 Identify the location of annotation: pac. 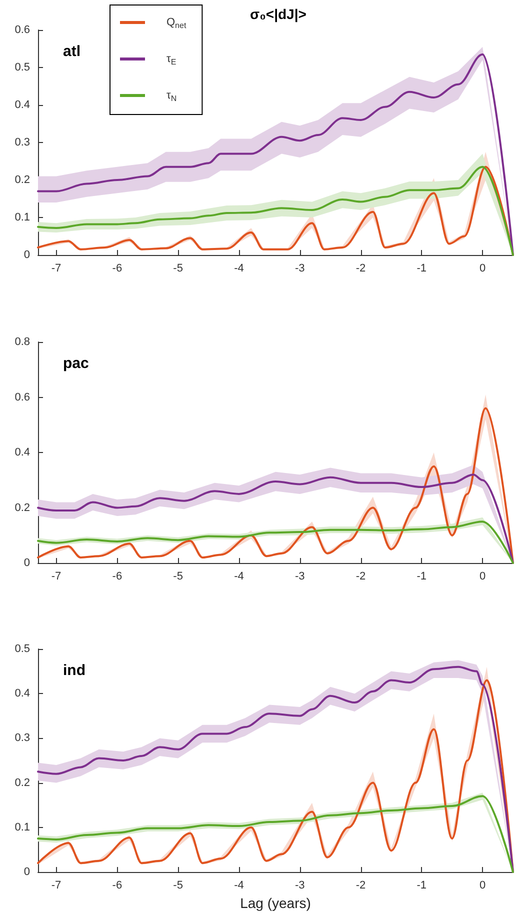
(76, 363).